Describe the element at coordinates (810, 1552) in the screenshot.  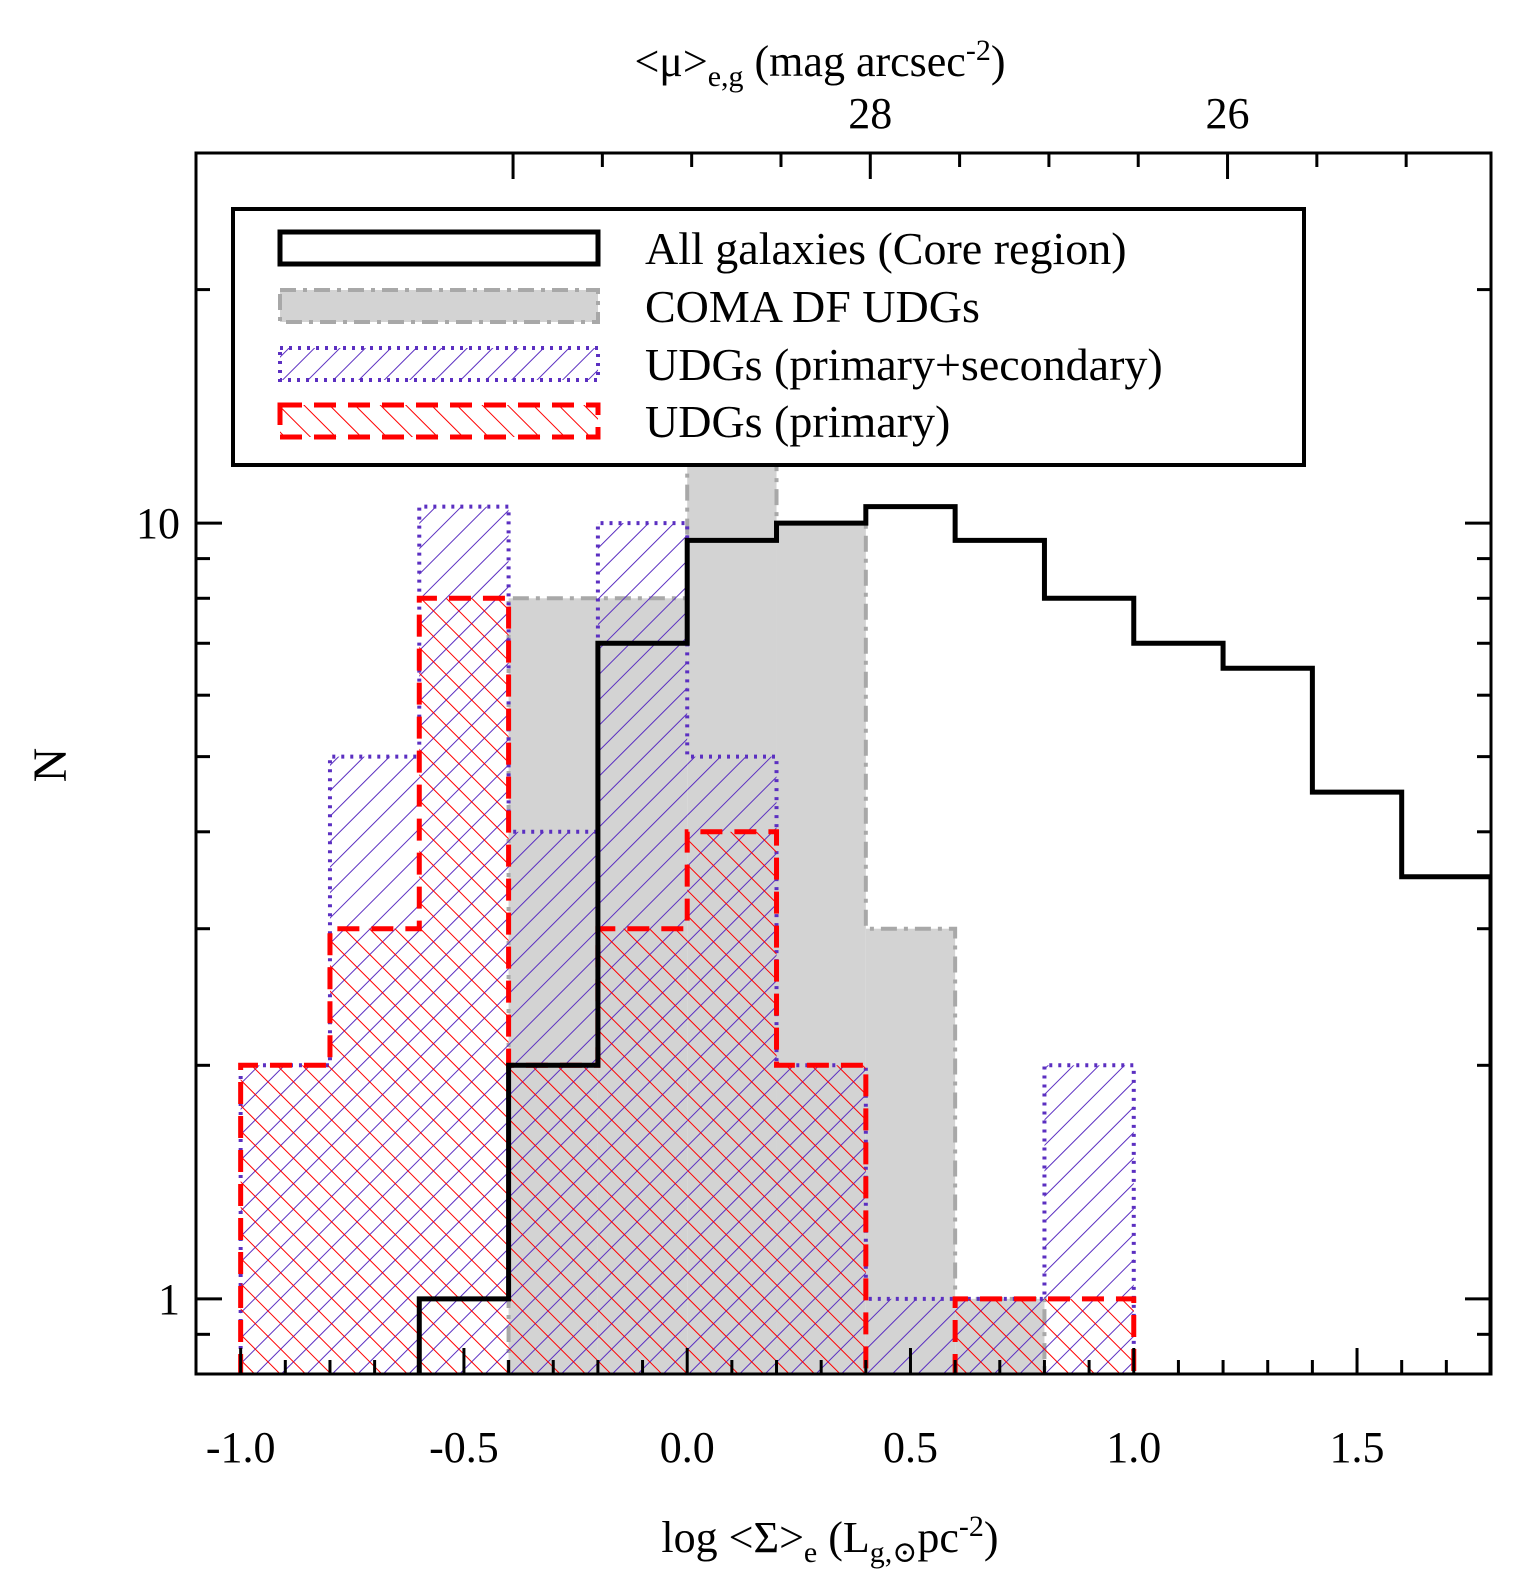
I see `x-label-sub: e` at that location.